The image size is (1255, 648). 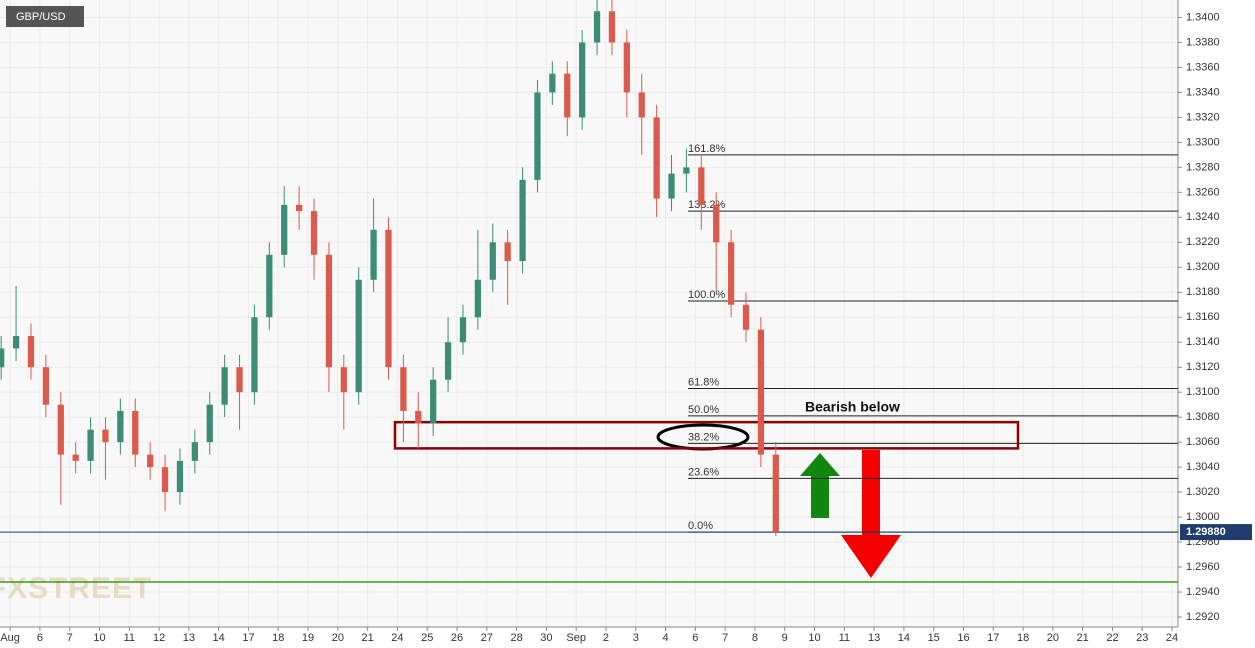 I want to click on fib-label: 61.8%, so click(x=703, y=382).